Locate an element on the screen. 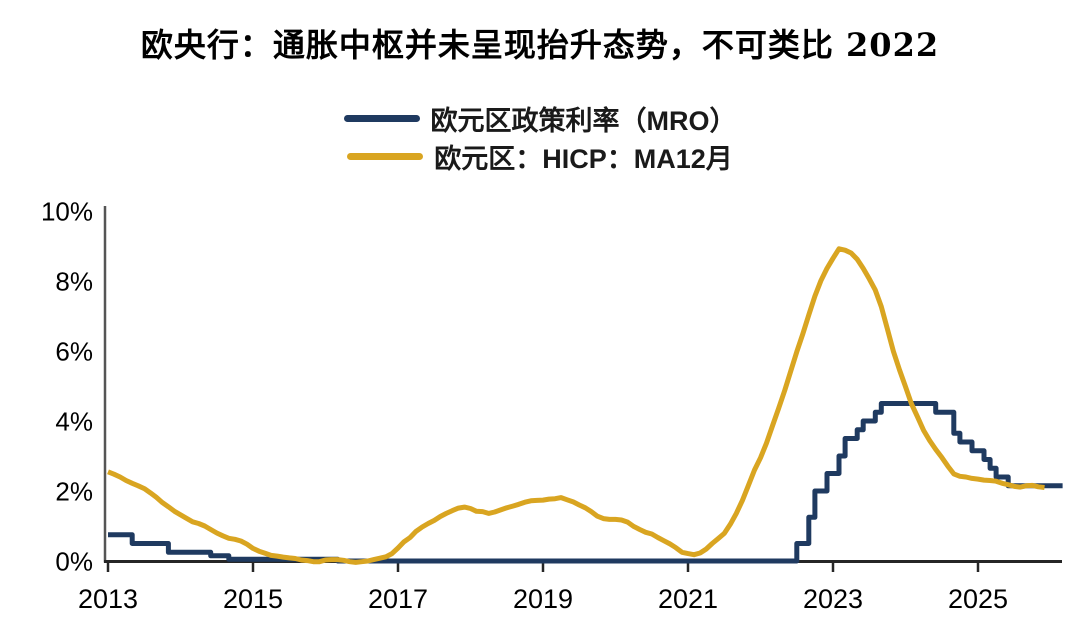 The width and height of the screenshot is (1080, 627). x-axis-label: 2013 is located at coordinates (108, 599).